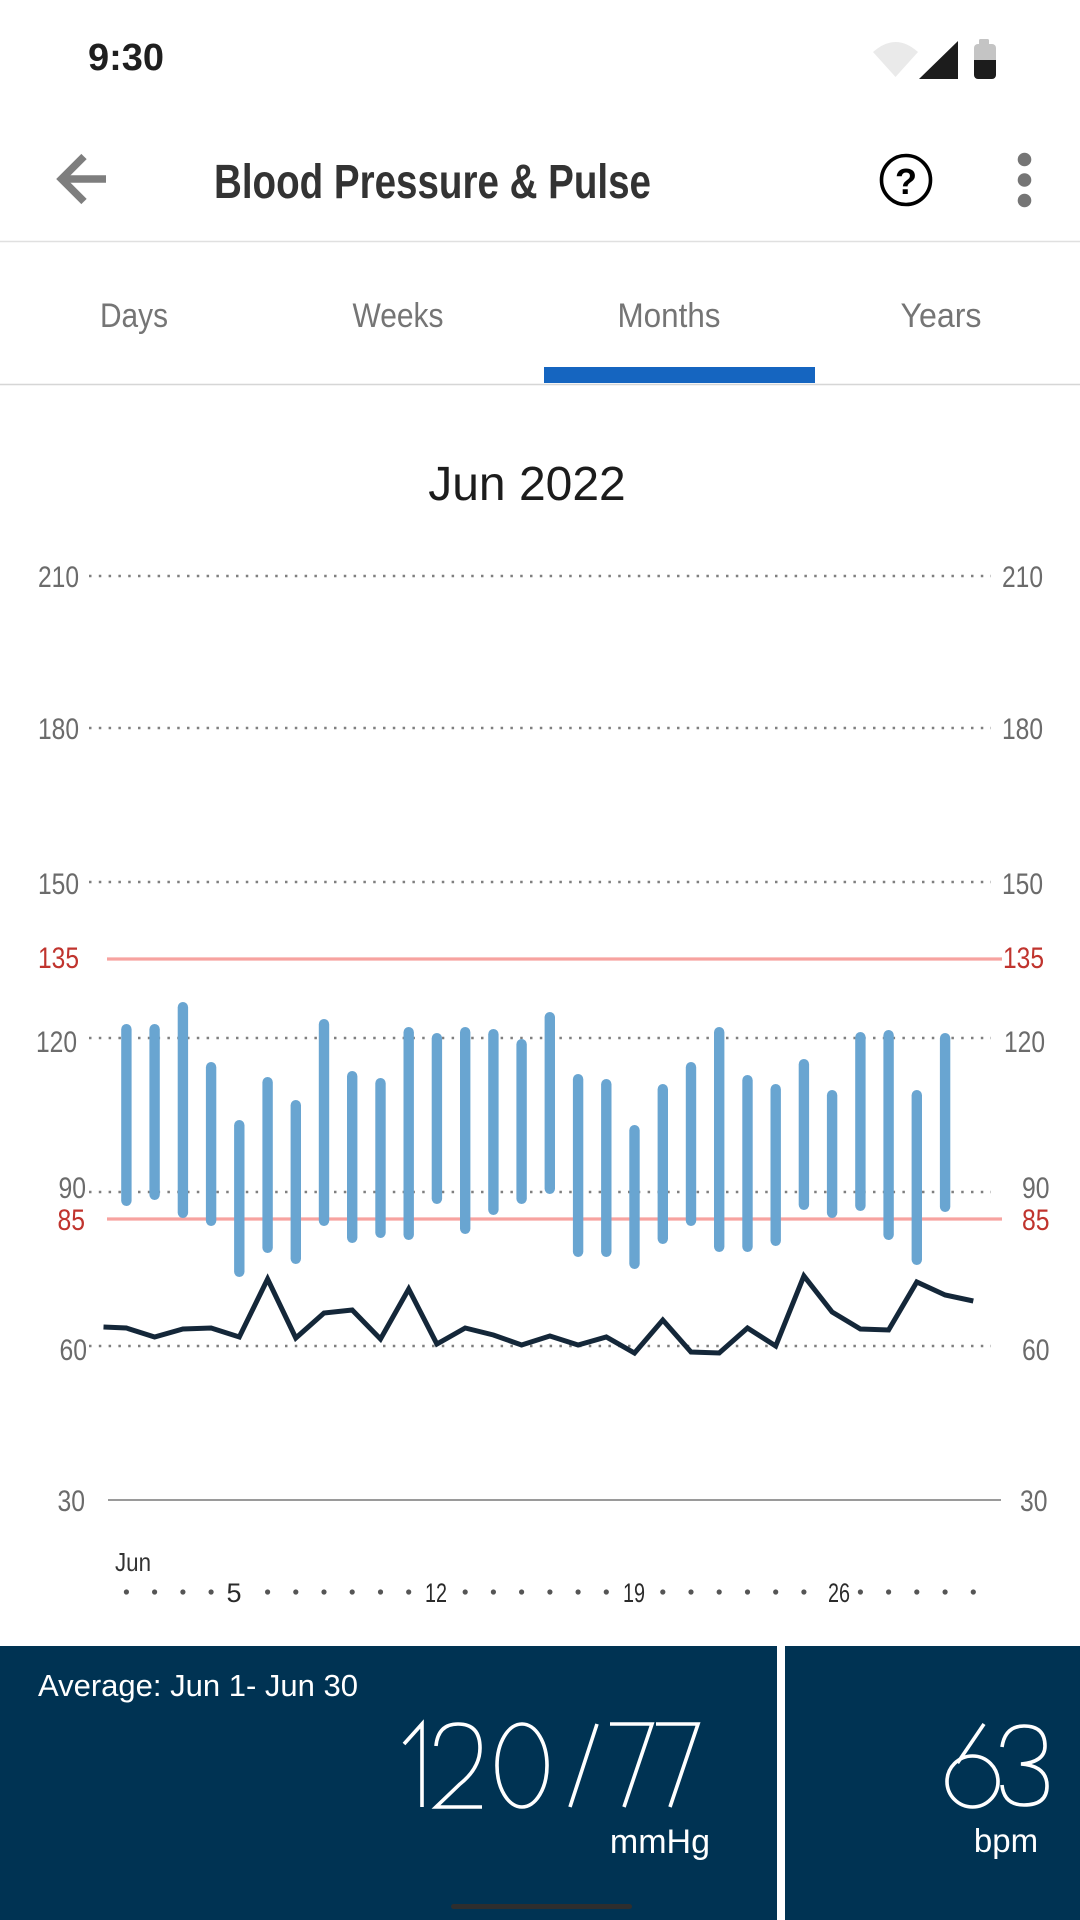 This screenshot has width=1080, height=1920. What do you see at coordinates (660, 1842) in the screenshot?
I see `svg-text: mmHg` at bounding box center [660, 1842].